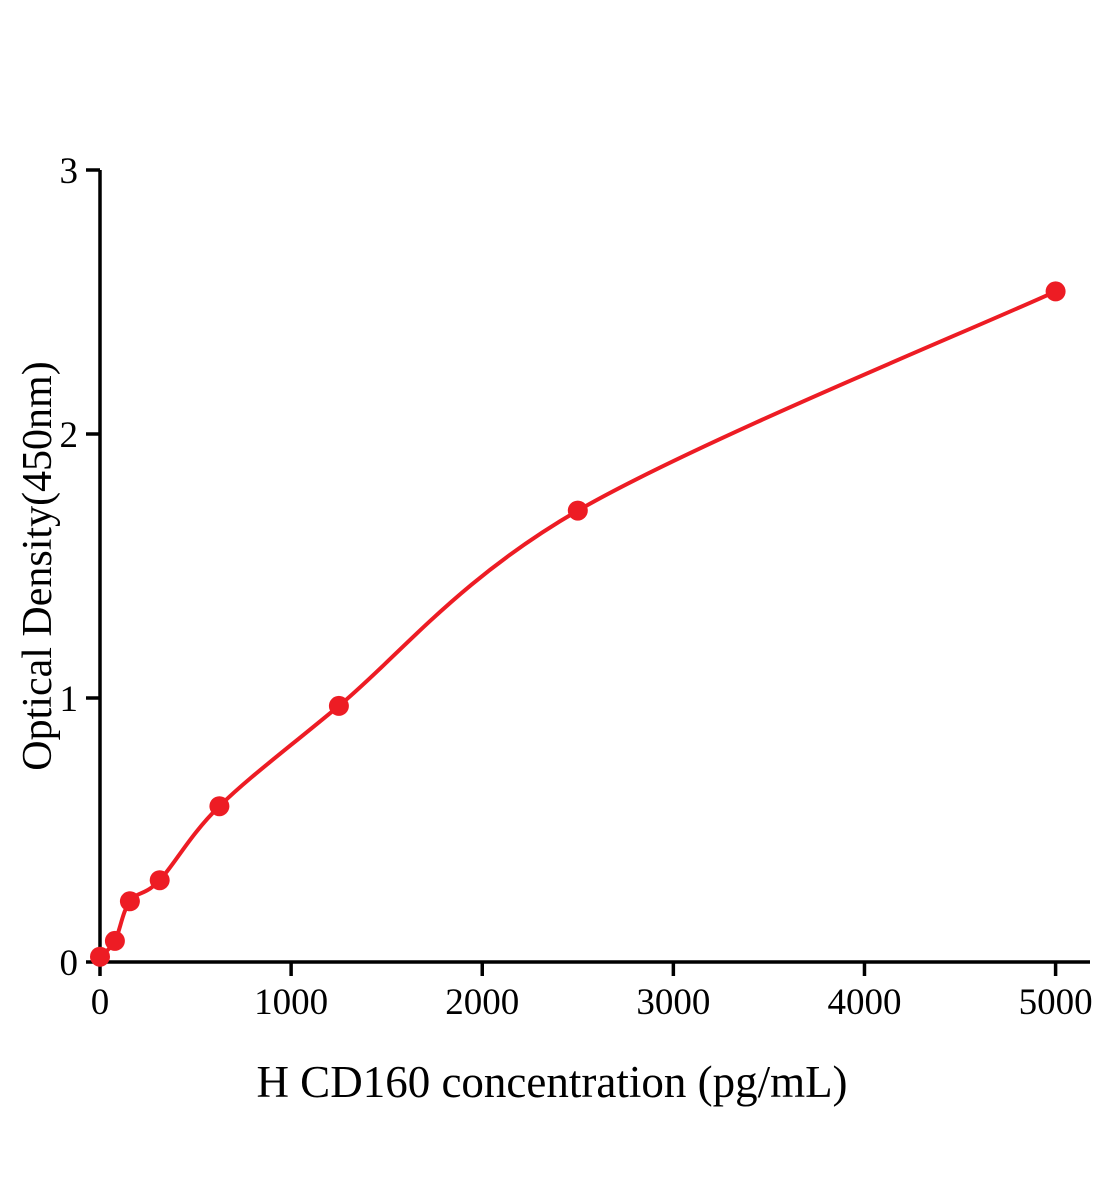 The height and width of the screenshot is (1200, 1104). I want to click on y-axis-title: Optical Density(450nm), so click(38, 566).